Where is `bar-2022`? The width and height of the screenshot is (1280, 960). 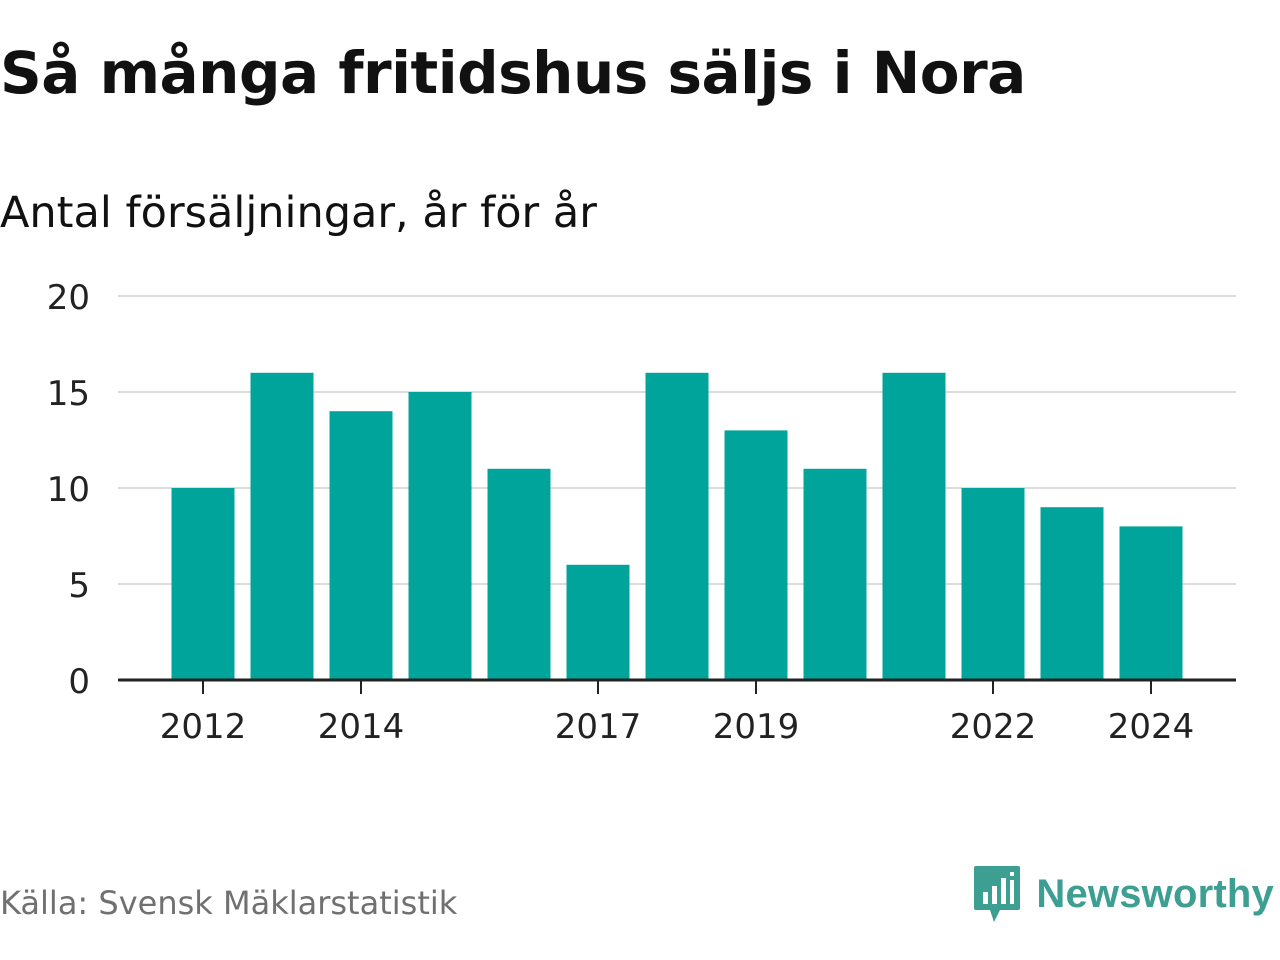 bar-2022 is located at coordinates (993, 584).